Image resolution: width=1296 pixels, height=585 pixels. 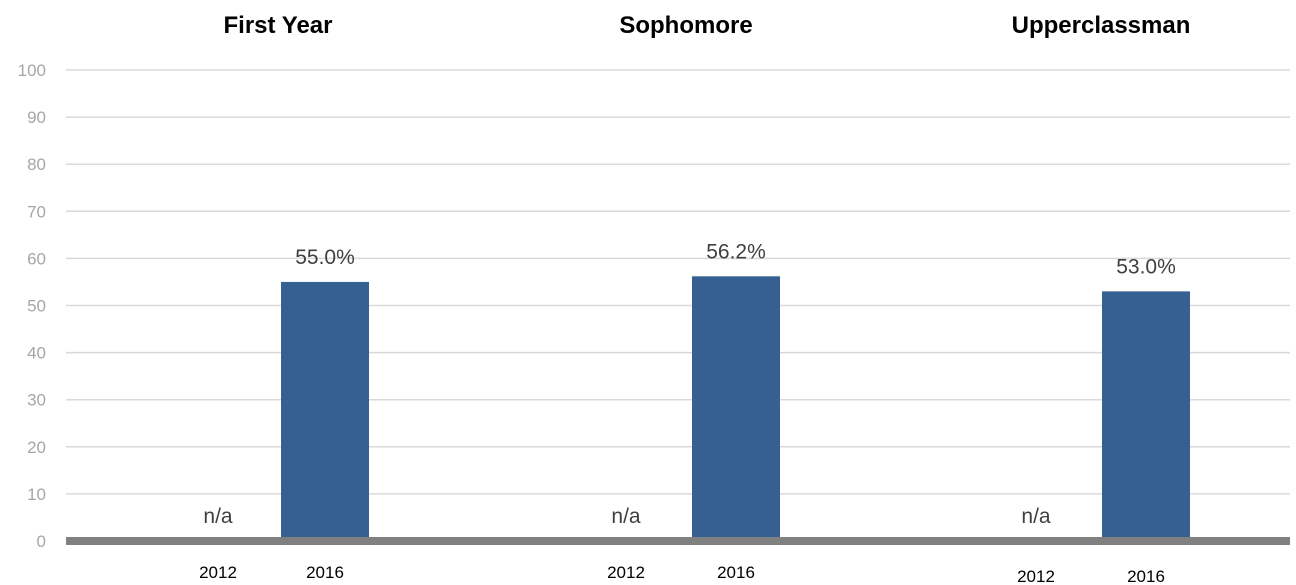 I want to click on y-tick-label: 70, so click(x=36, y=211).